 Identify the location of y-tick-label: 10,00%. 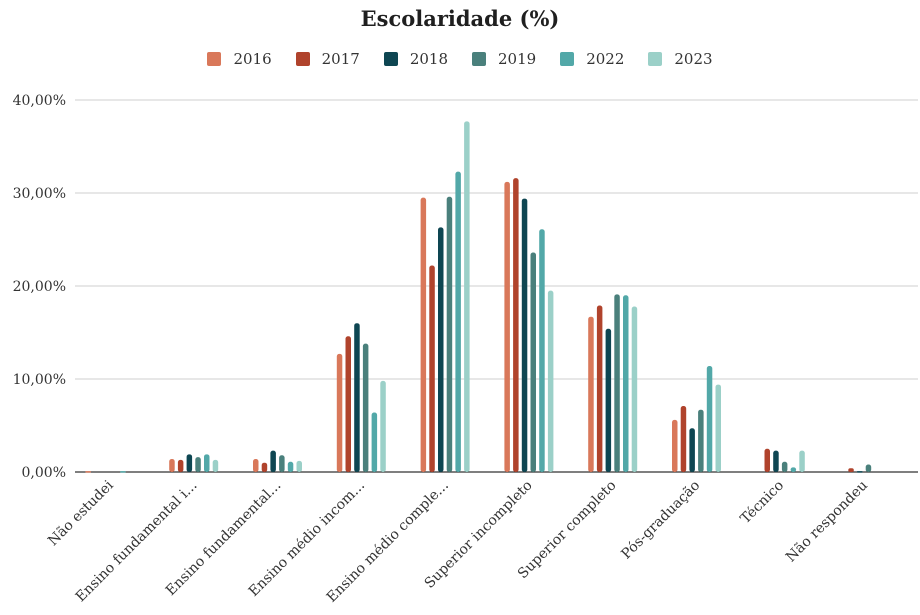
(39, 380).